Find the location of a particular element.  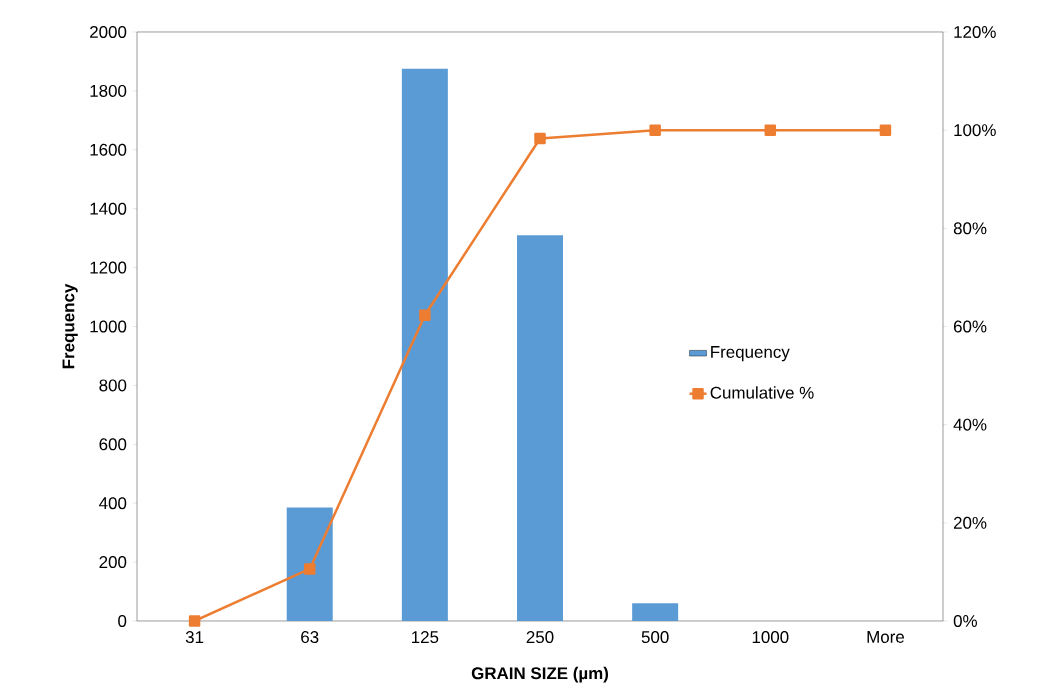

y2-tick-label: 100% is located at coordinates (975, 130).